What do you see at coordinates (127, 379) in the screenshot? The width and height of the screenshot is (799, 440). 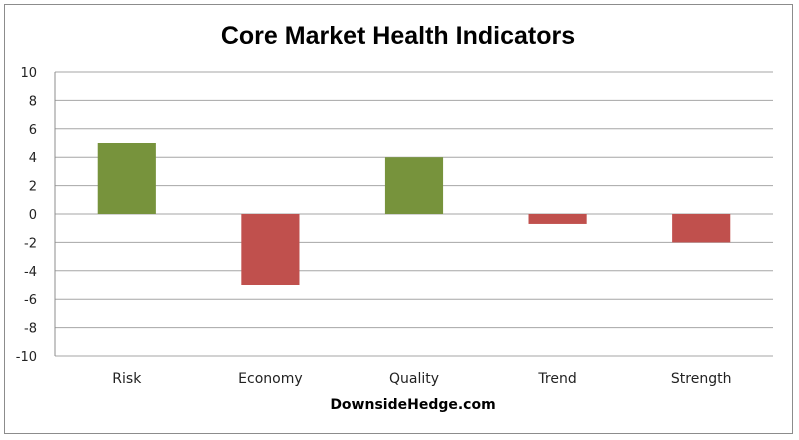 I see `x-category-label: Risk` at bounding box center [127, 379].